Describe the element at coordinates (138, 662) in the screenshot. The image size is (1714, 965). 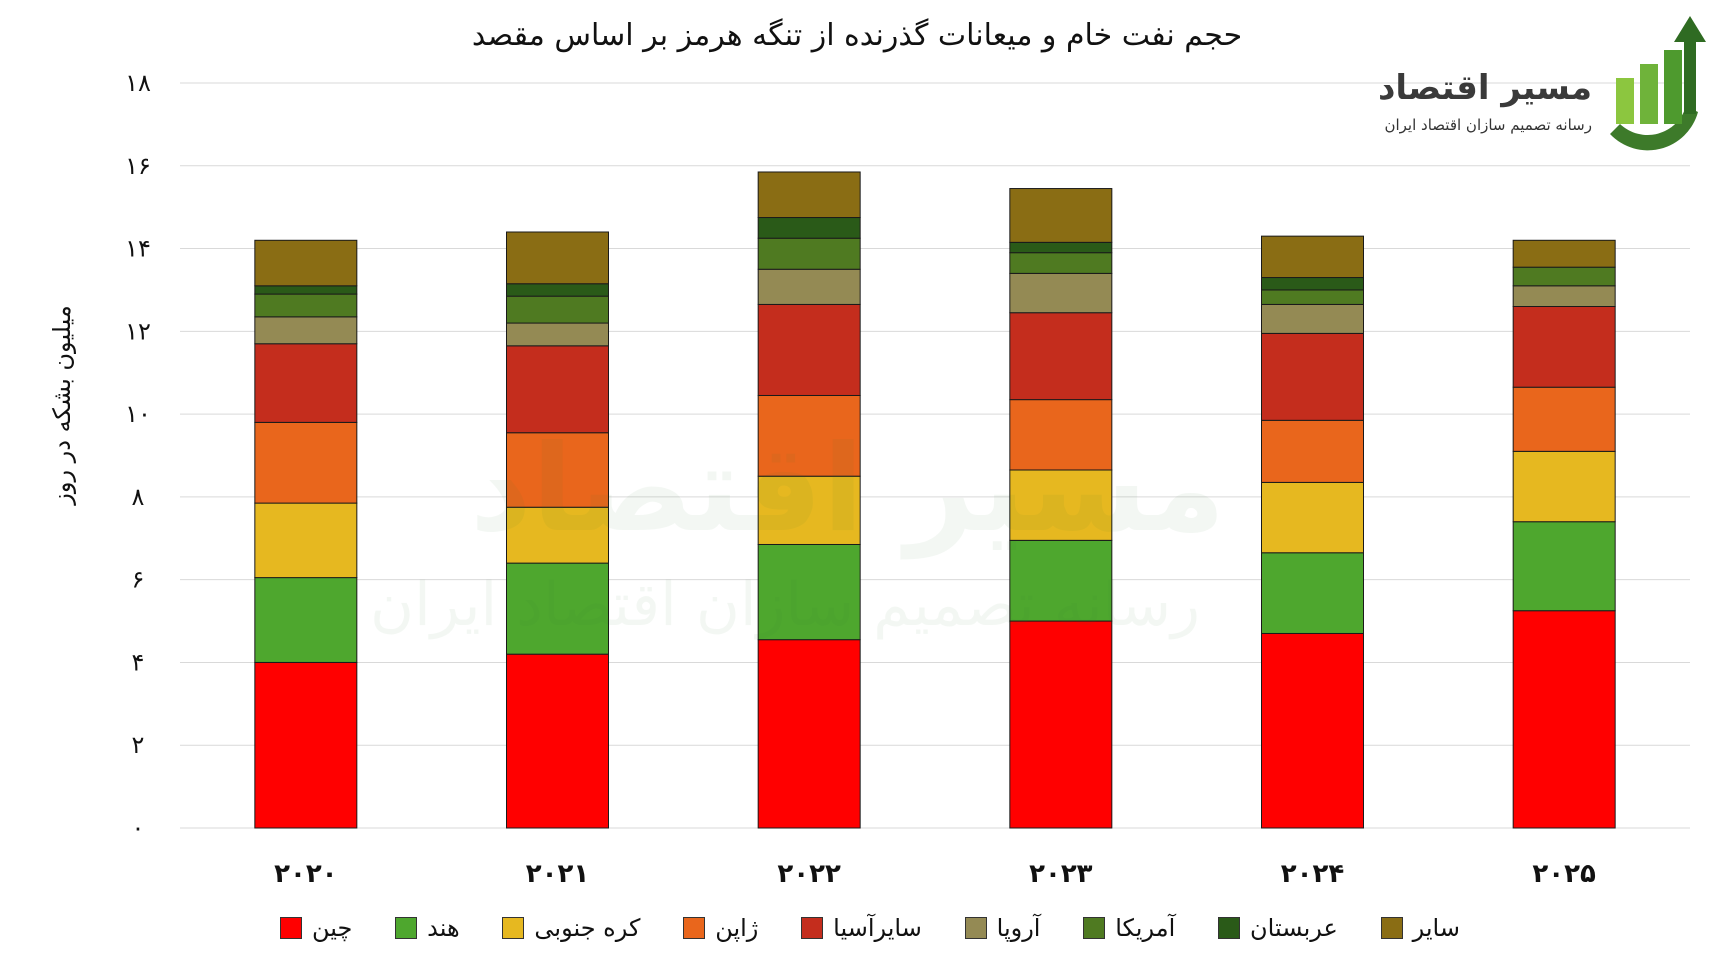
I see `y-tick-label: ۴` at that location.